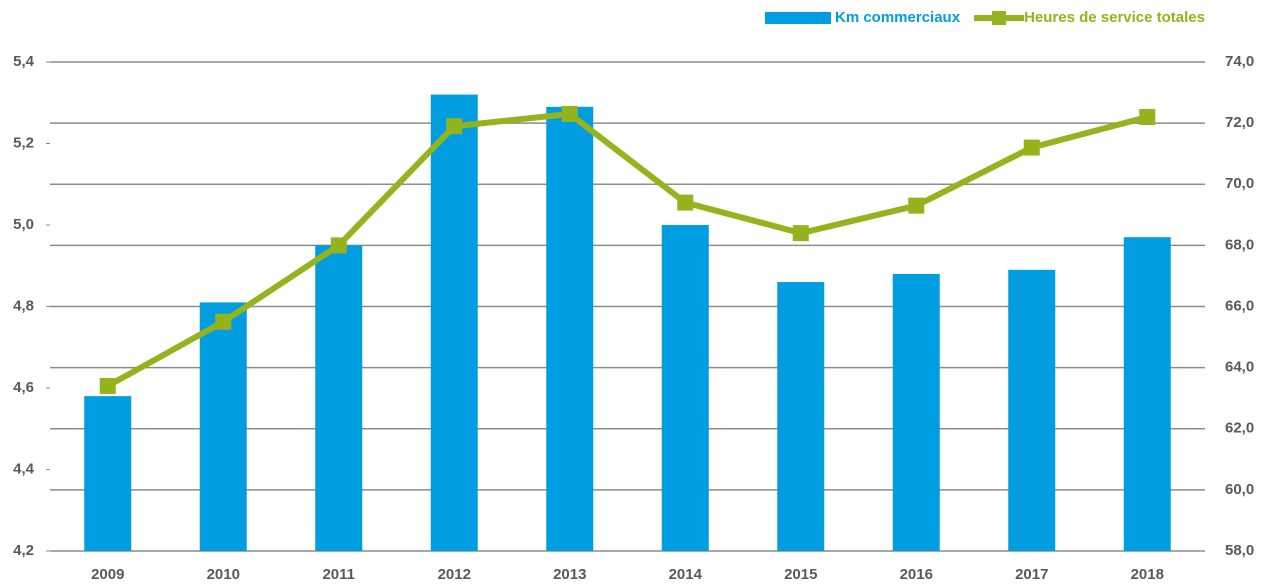 The height and width of the screenshot is (586, 1288). I want to click on y-tick-label: 5,4, so click(24, 61).